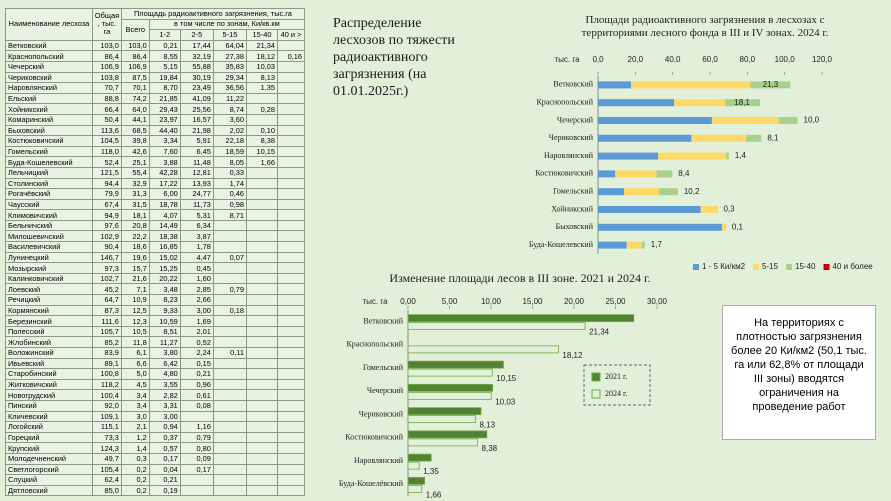 The width and height of the screenshot is (891, 501). Describe the element at coordinates (135, 225) in the screenshot. I see `cell-number: 20,8` at that location.